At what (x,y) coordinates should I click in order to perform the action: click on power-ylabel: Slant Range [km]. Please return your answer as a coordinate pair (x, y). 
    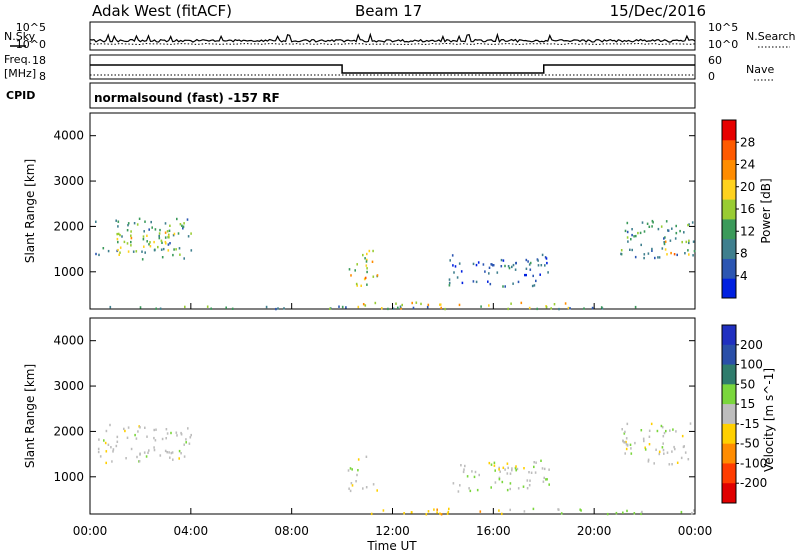
    Looking at the image, I should click on (30, 211).